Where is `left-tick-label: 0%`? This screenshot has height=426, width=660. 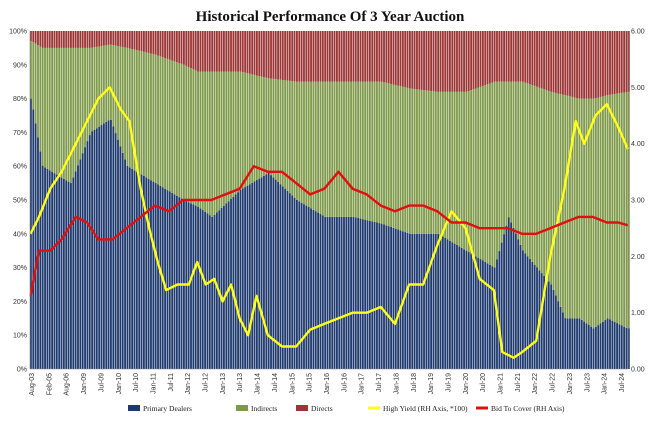
left-tick-label: 0% is located at coordinates (22, 370).